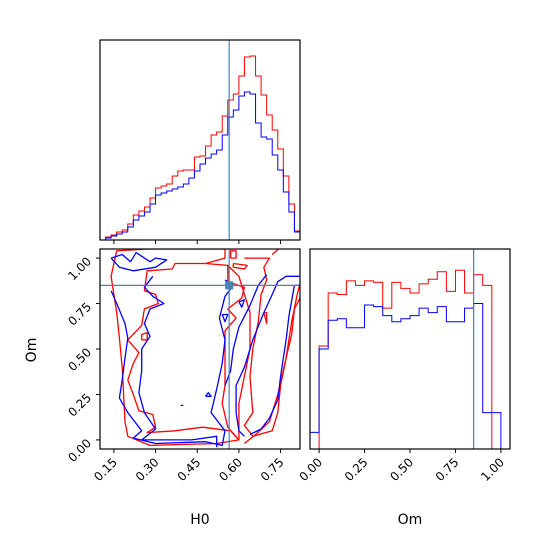 This screenshot has height=550, width=550. I want to click on joint-xtick-label-4: 0.75, so click(272, 469).